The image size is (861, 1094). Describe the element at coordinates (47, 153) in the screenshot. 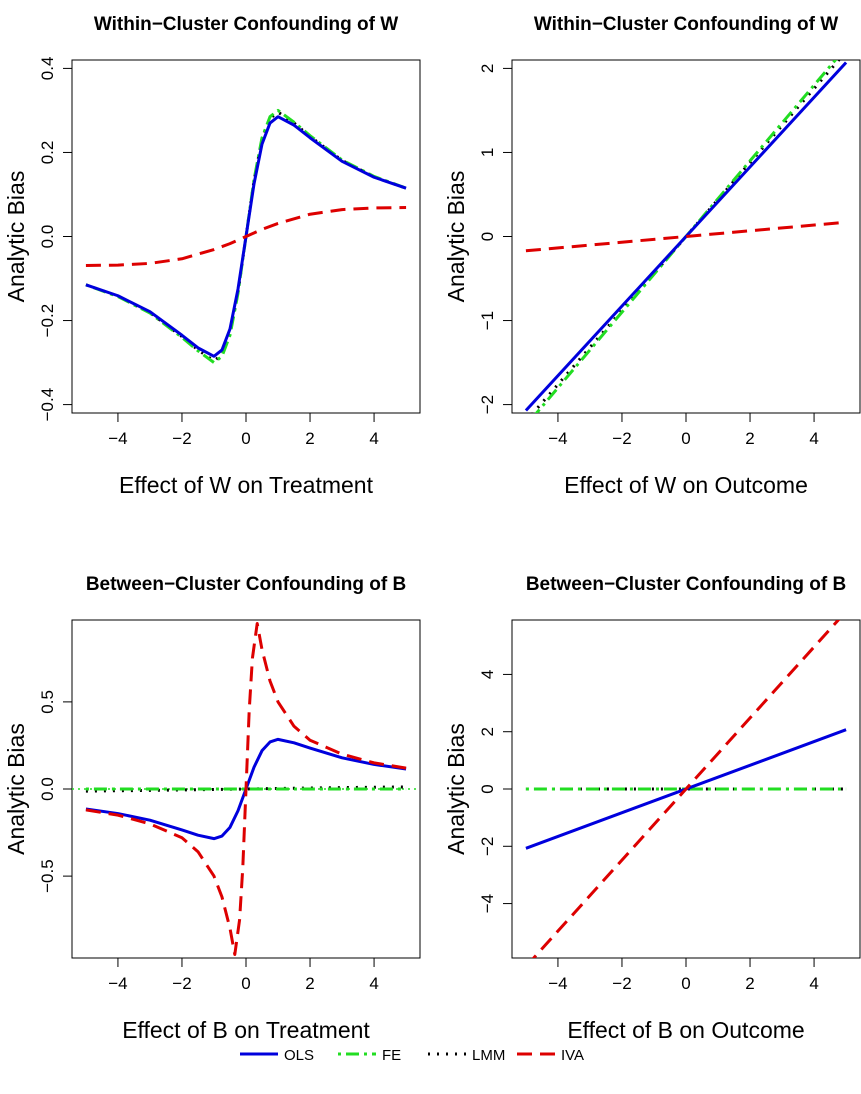

I see `y-tick-label: 0.2` at that location.